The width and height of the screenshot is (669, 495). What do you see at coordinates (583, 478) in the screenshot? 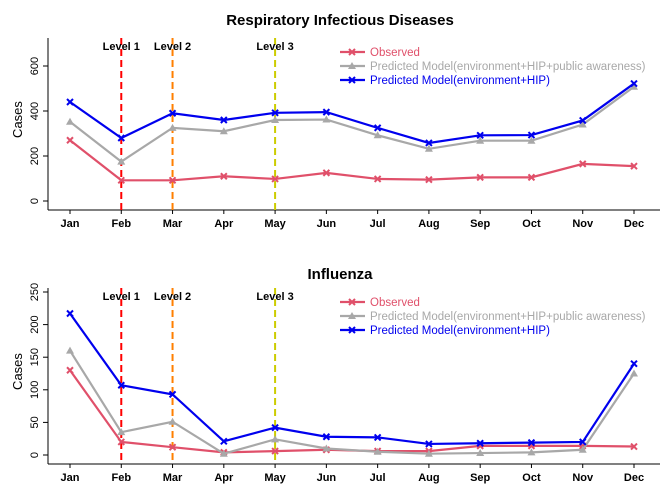
I see `x-tick-label: Nov` at bounding box center [583, 478].